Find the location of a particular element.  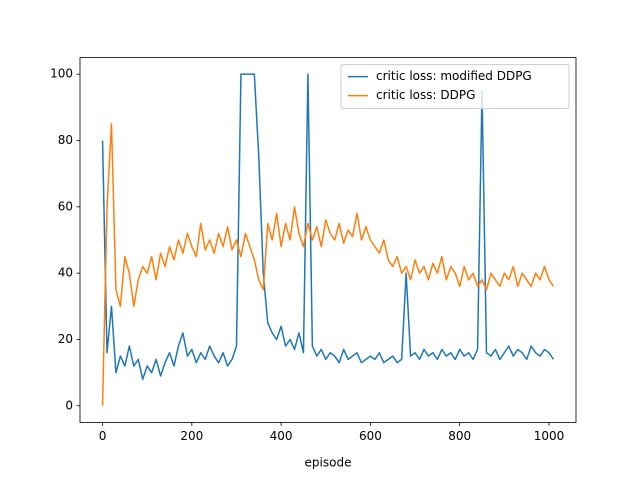

x-tick-label: 800 is located at coordinates (459, 436).